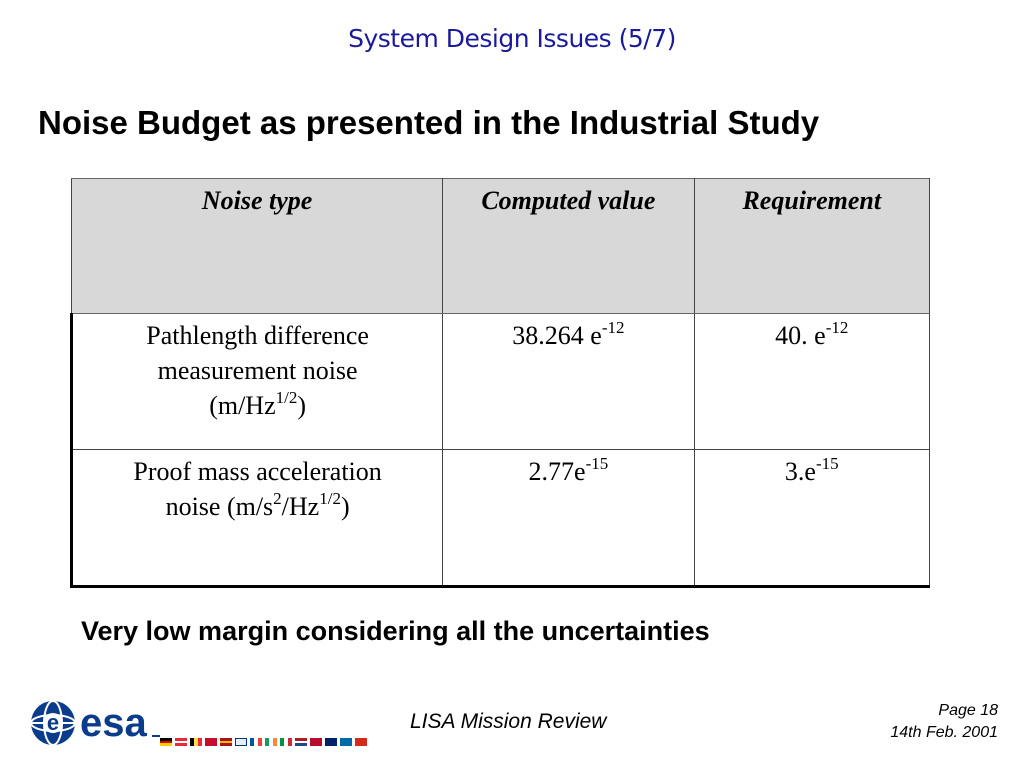  What do you see at coordinates (219, 507) in the screenshot?
I see `noise-type-unit: noise (m/s` at bounding box center [219, 507].